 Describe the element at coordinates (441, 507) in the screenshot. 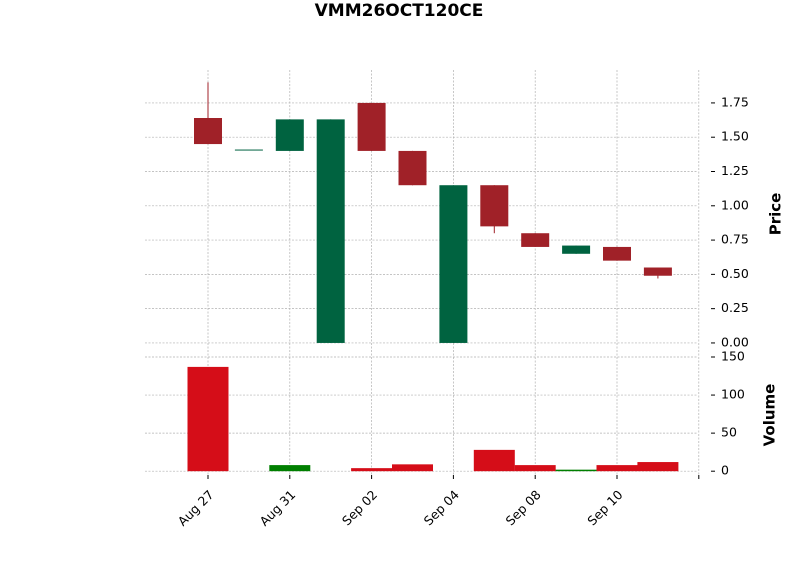

I see `x-tick-label: Sep 04` at that location.